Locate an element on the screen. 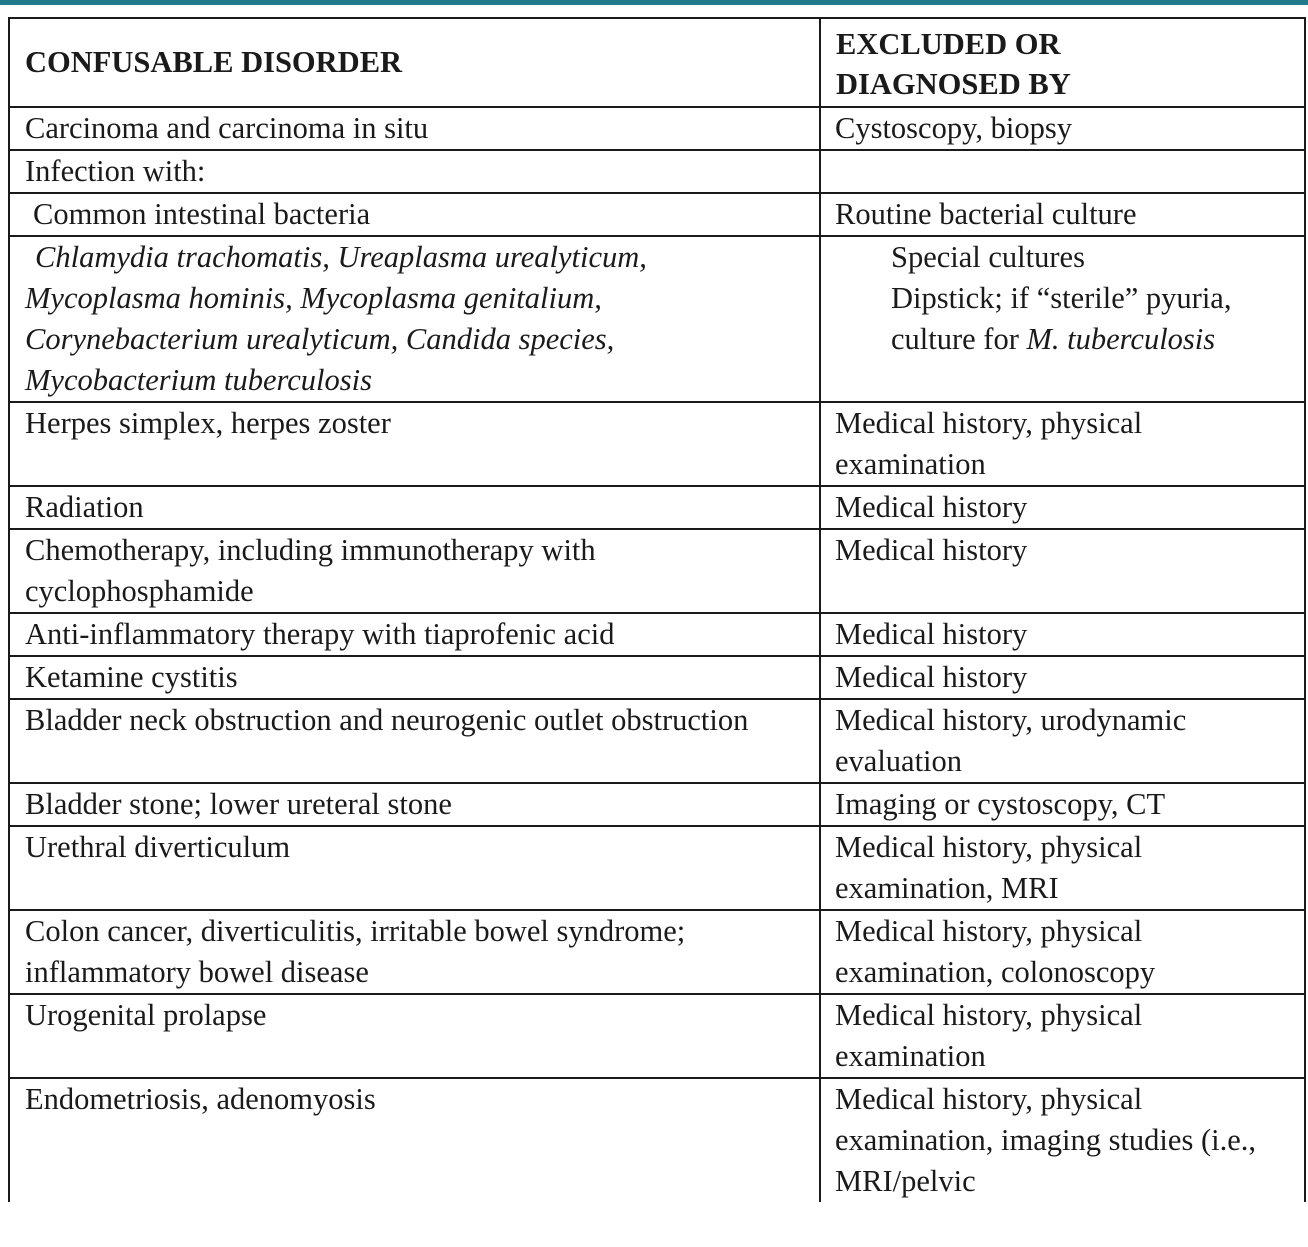  table-row: Infection with: is located at coordinates (657, 171).